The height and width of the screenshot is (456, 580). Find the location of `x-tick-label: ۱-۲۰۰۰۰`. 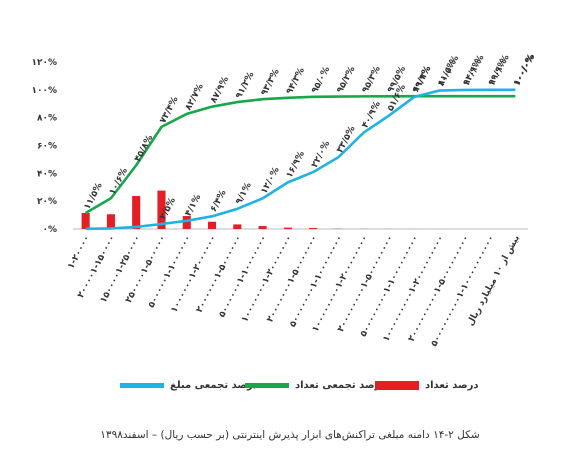

x-tick-label: ۱-۲۰۰۰۰ is located at coordinates (79, 252).